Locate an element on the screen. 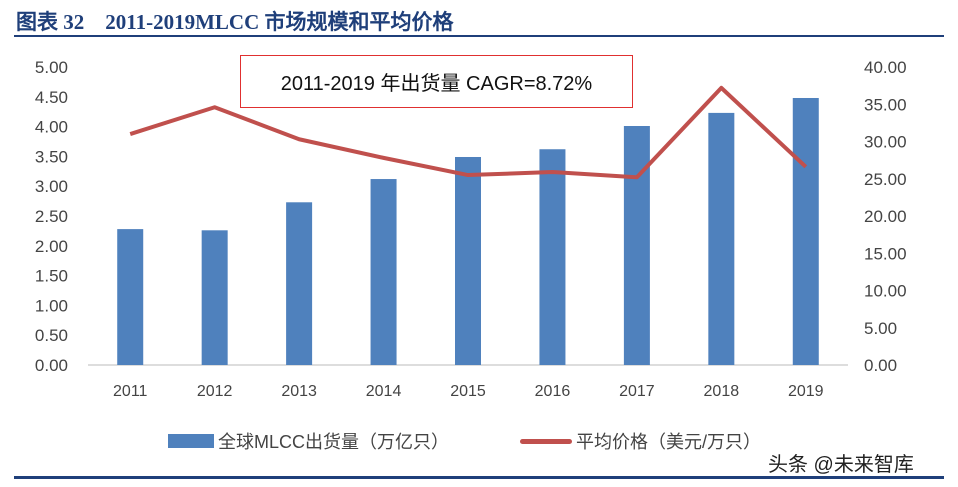 The width and height of the screenshot is (958, 487). title-divider is located at coordinates (479, 36).